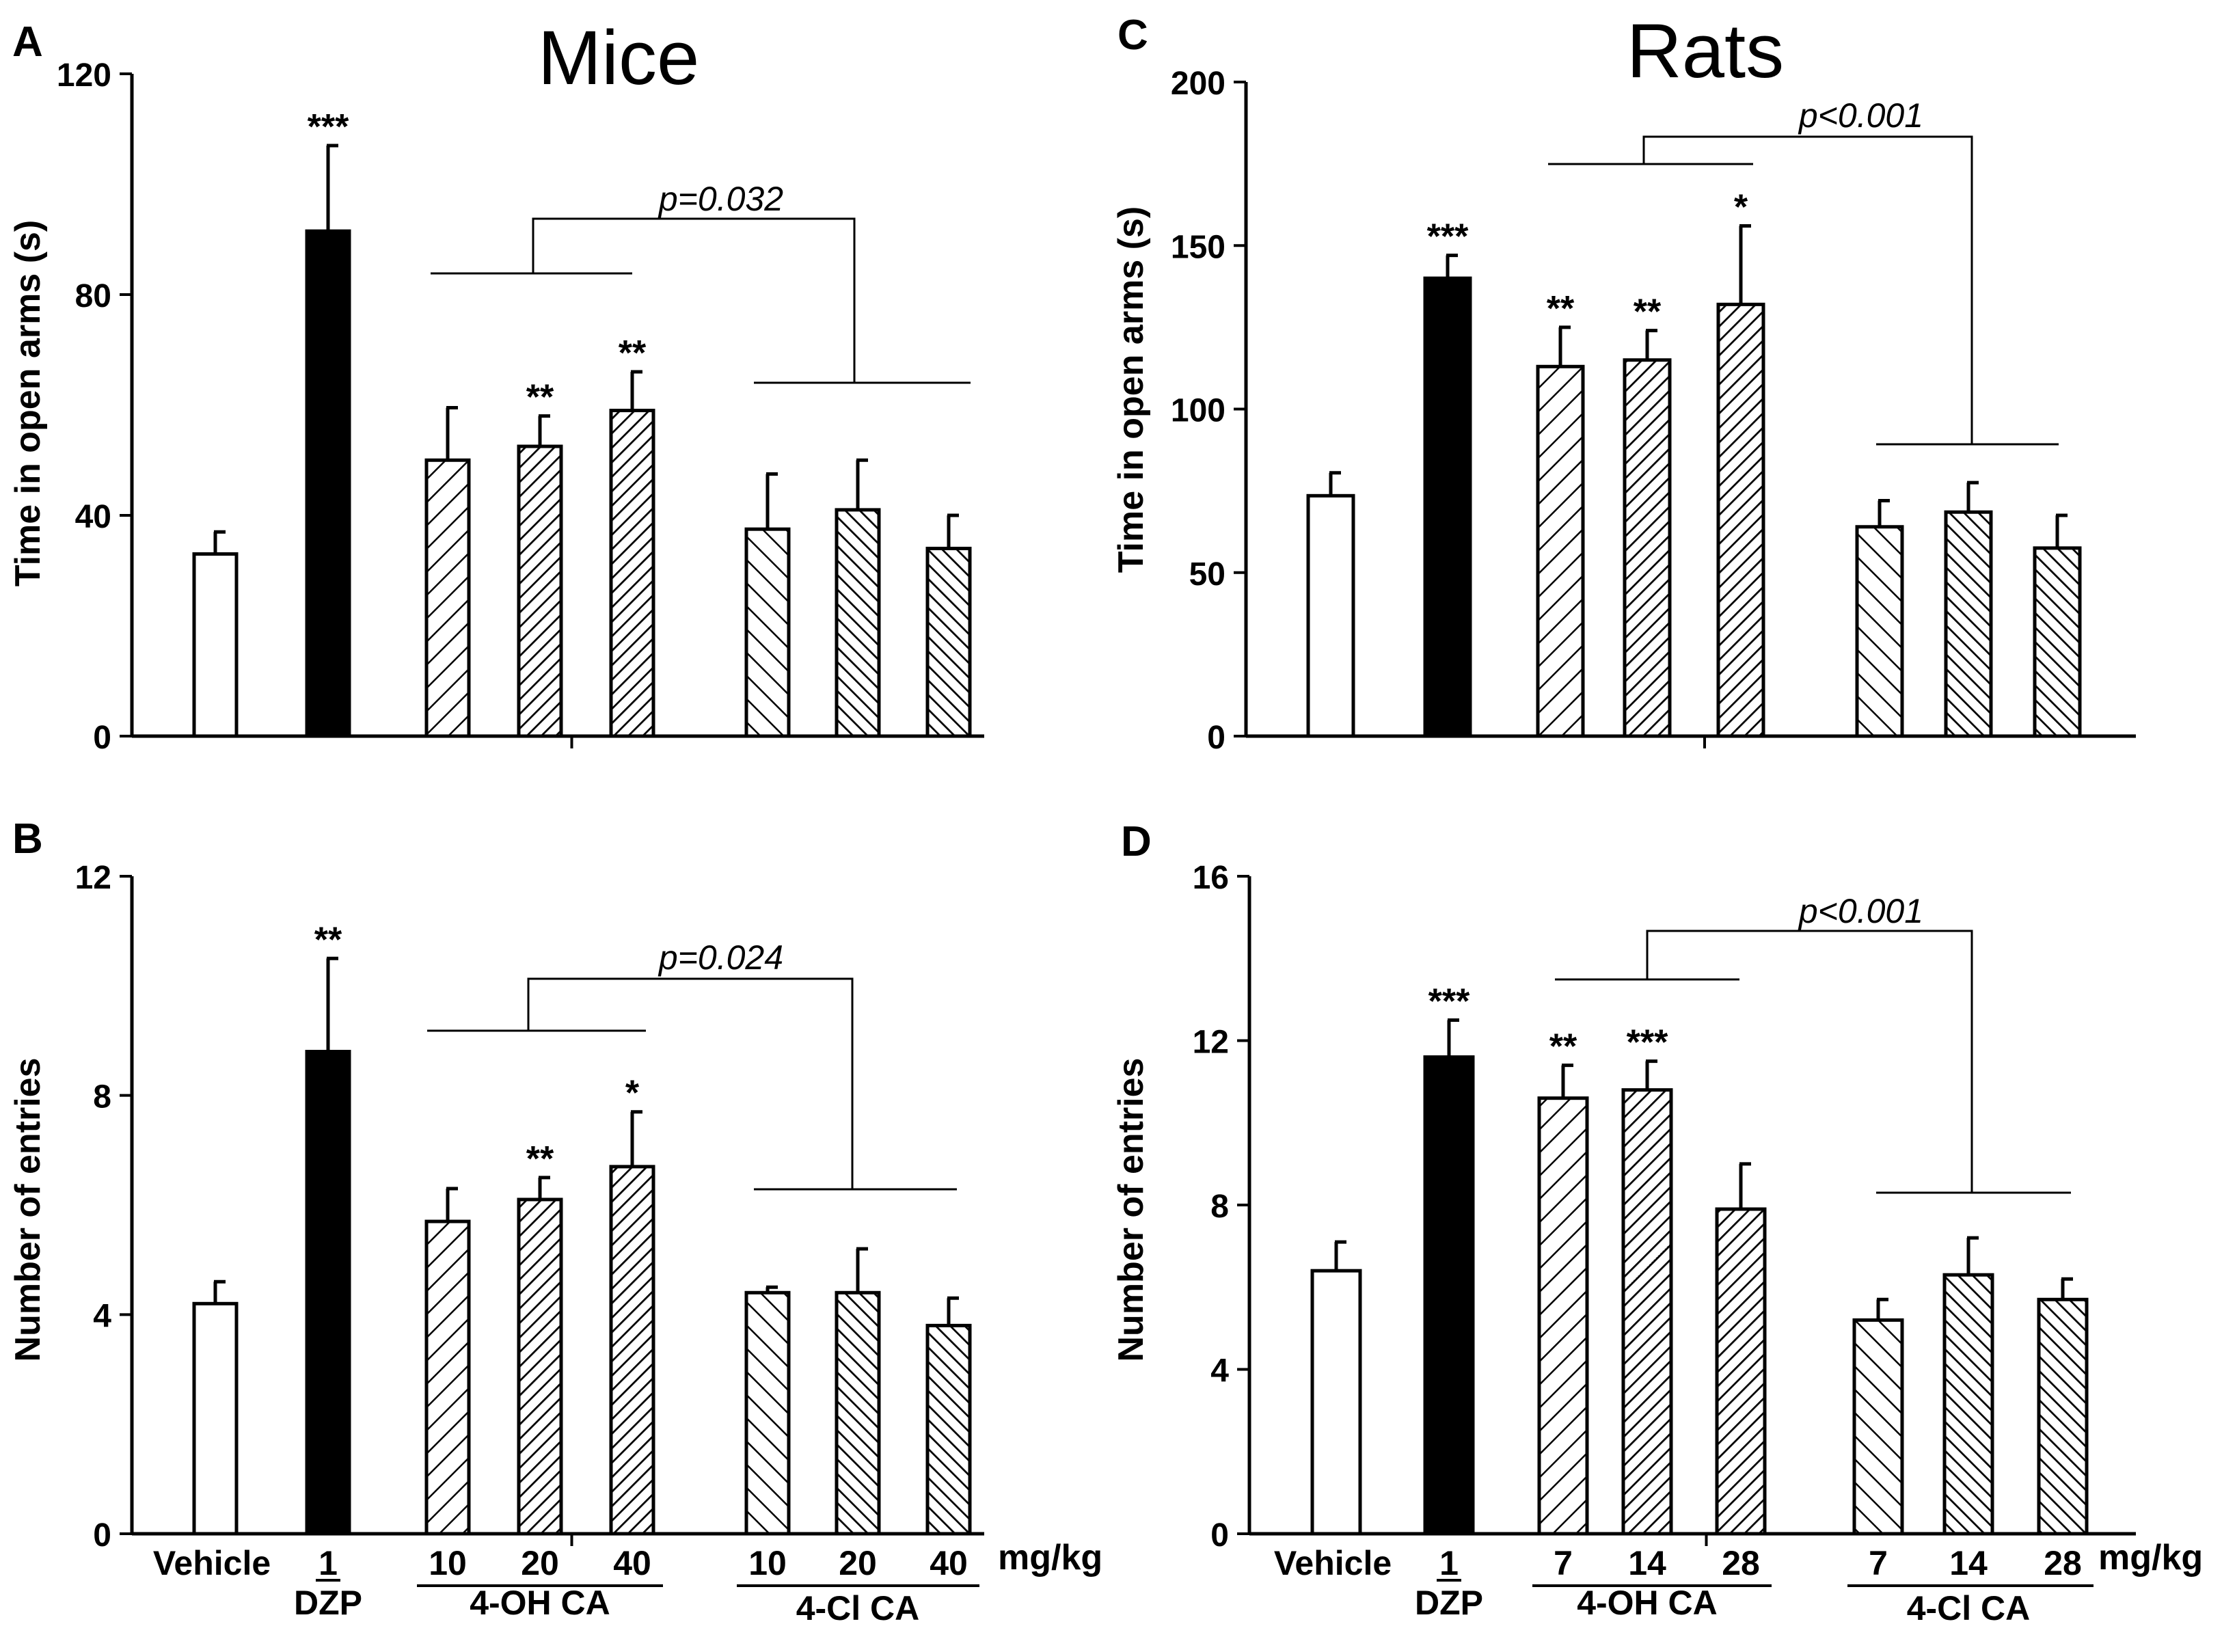 The height and width of the screenshot is (1652, 2222). What do you see at coordinates (1705, 51) in the screenshot?
I see `rats-title: Rats` at bounding box center [1705, 51].